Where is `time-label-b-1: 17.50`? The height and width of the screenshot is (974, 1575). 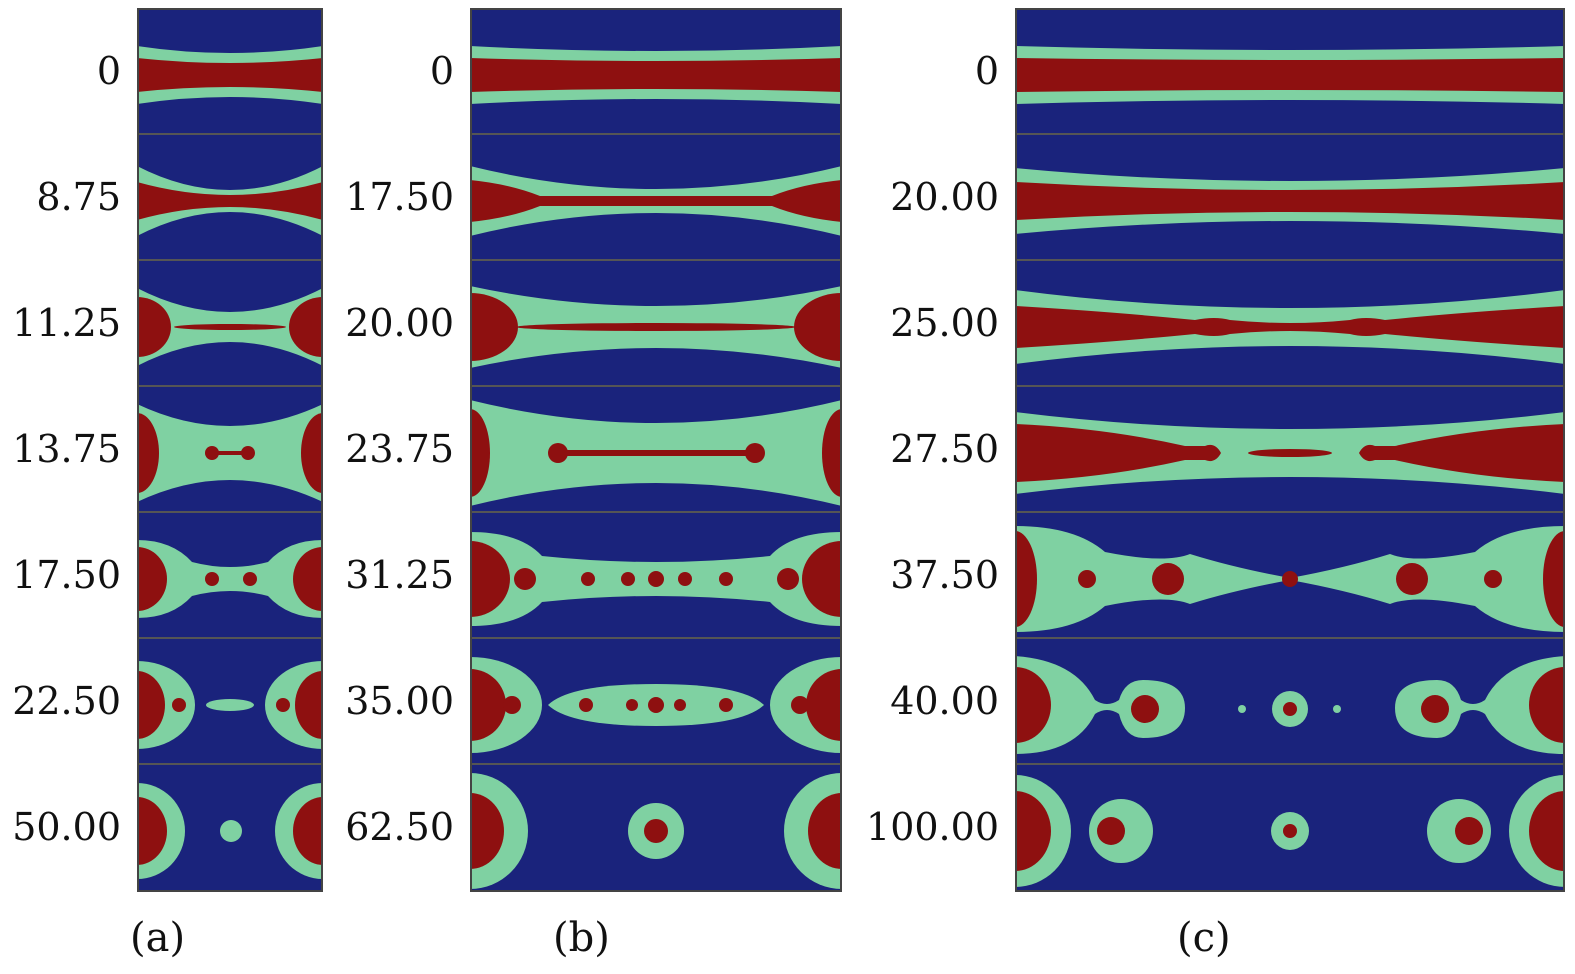 time-label-b-1: 17.50 is located at coordinates (399, 197).